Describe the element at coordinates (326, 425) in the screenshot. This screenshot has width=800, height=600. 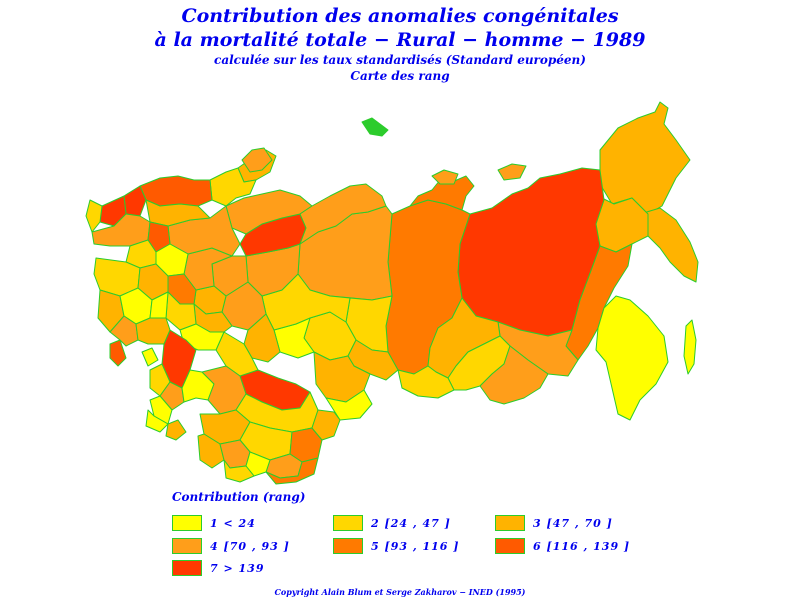
I see `region-kz-semipalatinsk` at that location.